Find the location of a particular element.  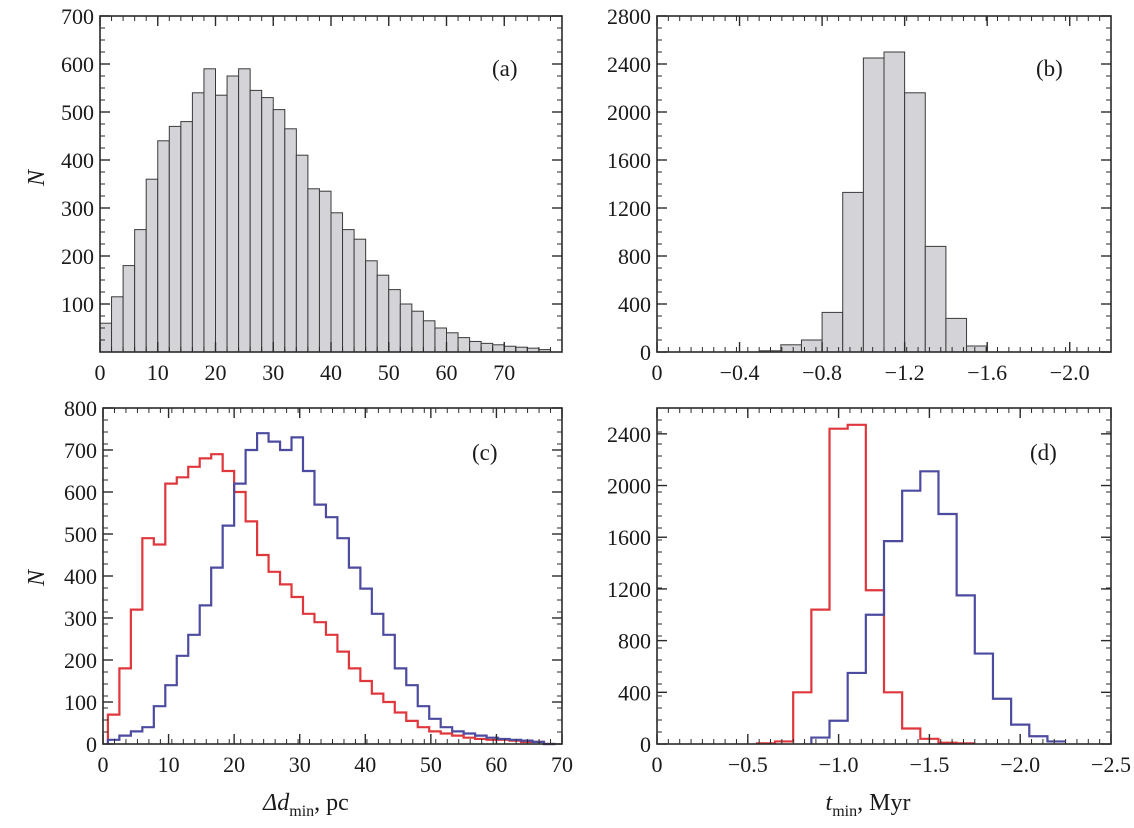

panel-d-series-blue-line is located at coordinates (938, 607).